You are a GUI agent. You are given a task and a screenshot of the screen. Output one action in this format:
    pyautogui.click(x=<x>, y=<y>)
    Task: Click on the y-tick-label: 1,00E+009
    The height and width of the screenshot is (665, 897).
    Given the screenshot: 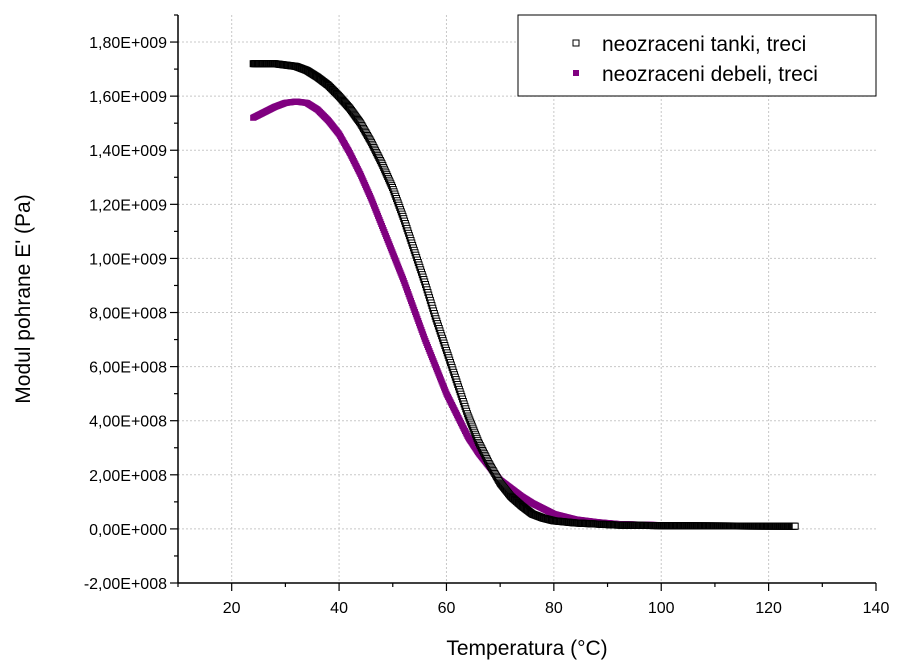 What is the action you would take?
    pyautogui.click(x=128, y=259)
    